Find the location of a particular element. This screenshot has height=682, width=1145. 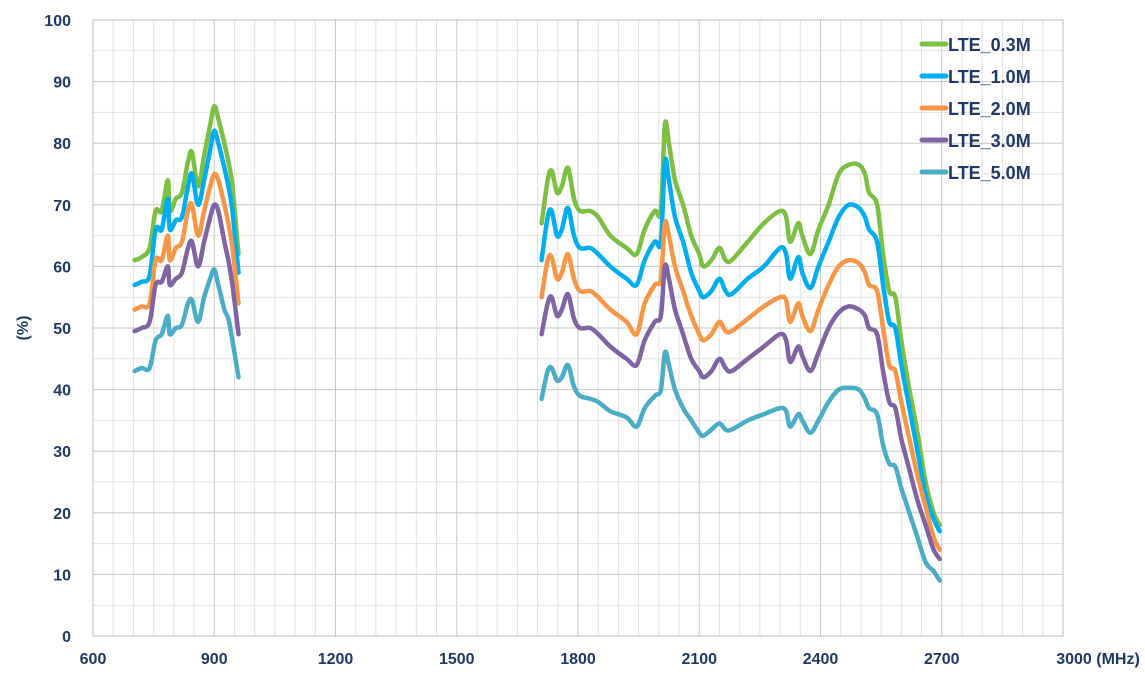

legend-label: LTE_3.0M is located at coordinates (989, 141).